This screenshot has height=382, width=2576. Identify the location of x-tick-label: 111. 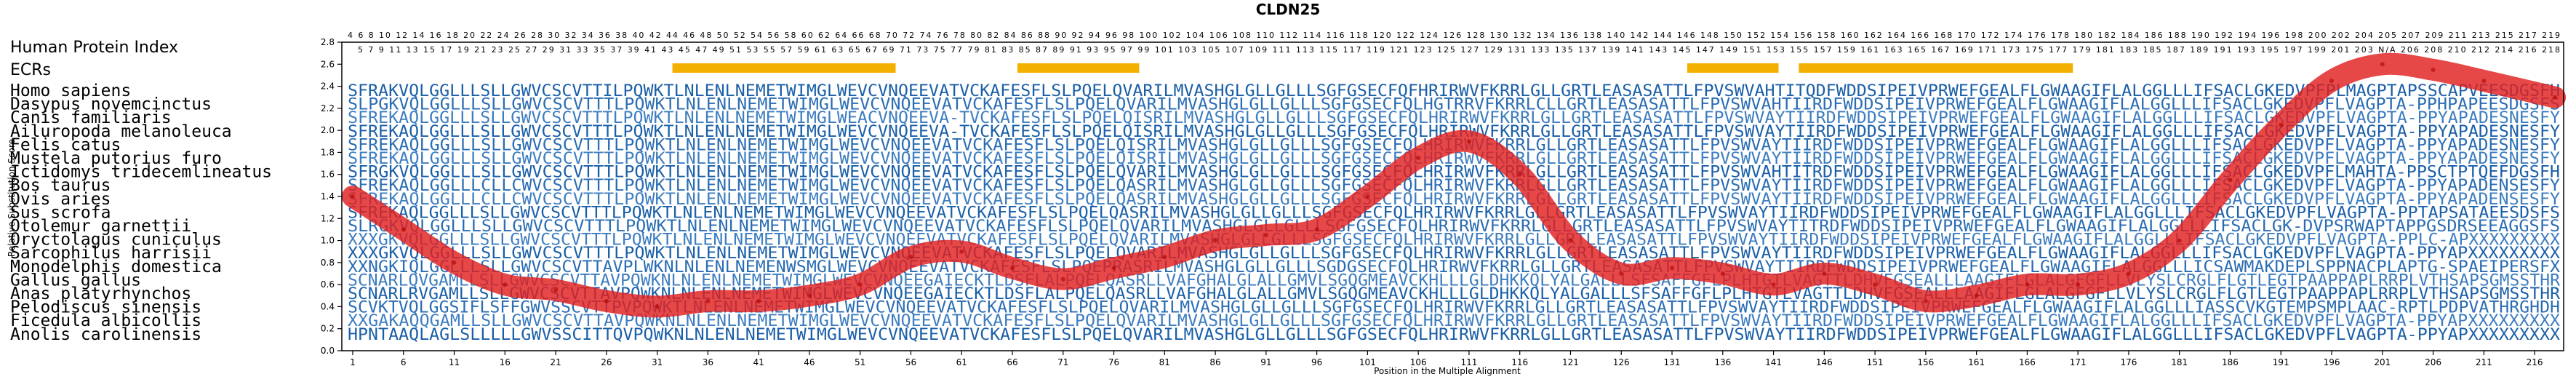
(1468, 362).